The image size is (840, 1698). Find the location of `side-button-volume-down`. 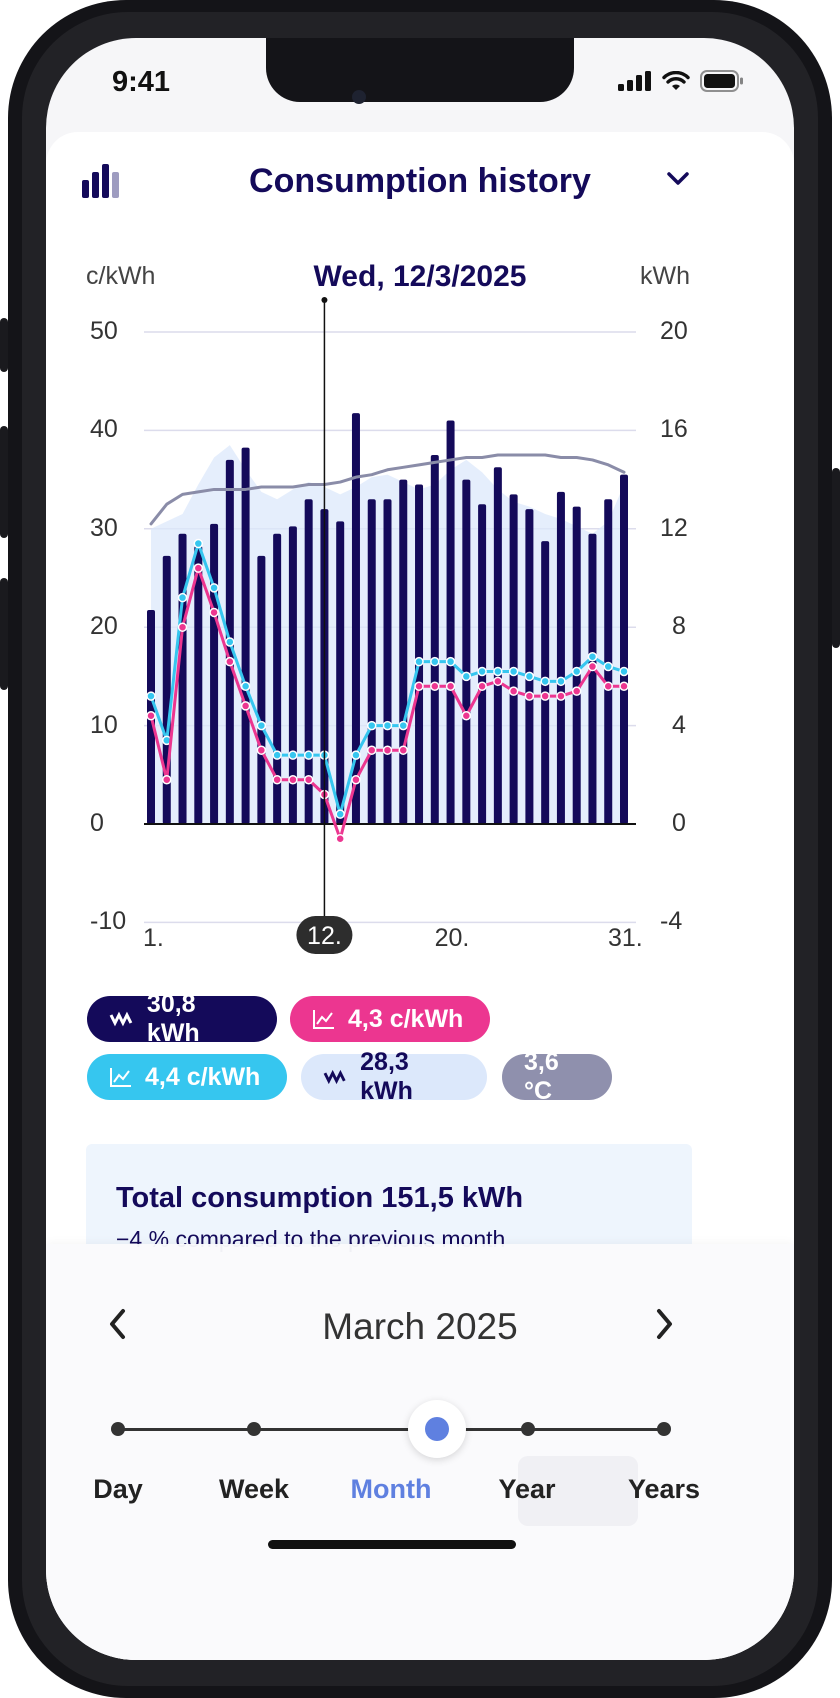

side-button-volume-down is located at coordinates (4, 634).